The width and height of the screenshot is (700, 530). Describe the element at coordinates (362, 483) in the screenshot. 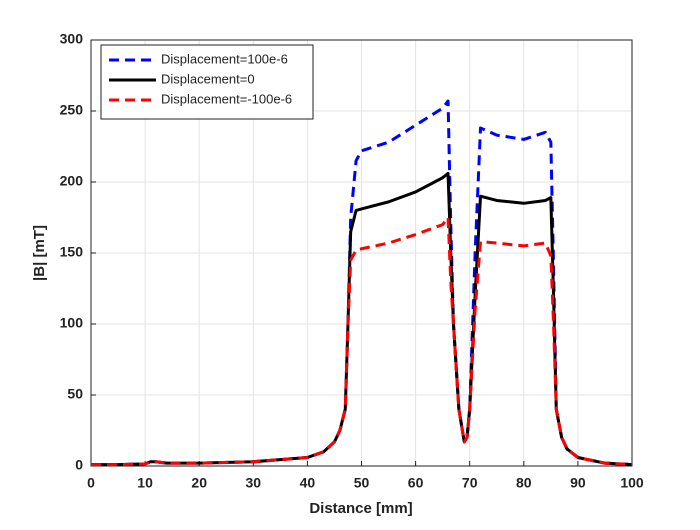

I see `x-tick-label: 50` at that location.